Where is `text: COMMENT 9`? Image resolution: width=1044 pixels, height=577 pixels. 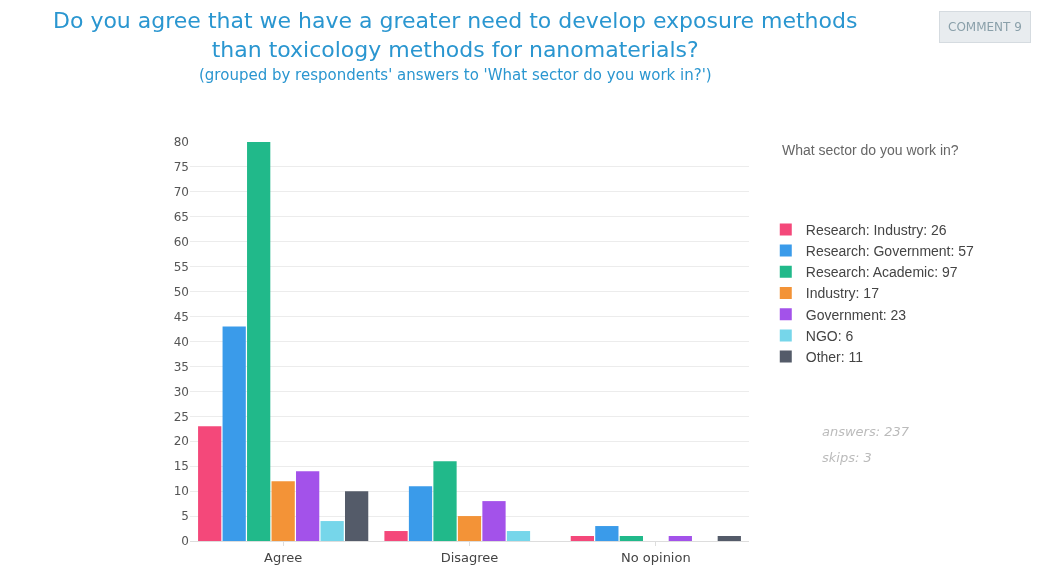
text: COMMENT 9 is located at coordinates (985, 27).